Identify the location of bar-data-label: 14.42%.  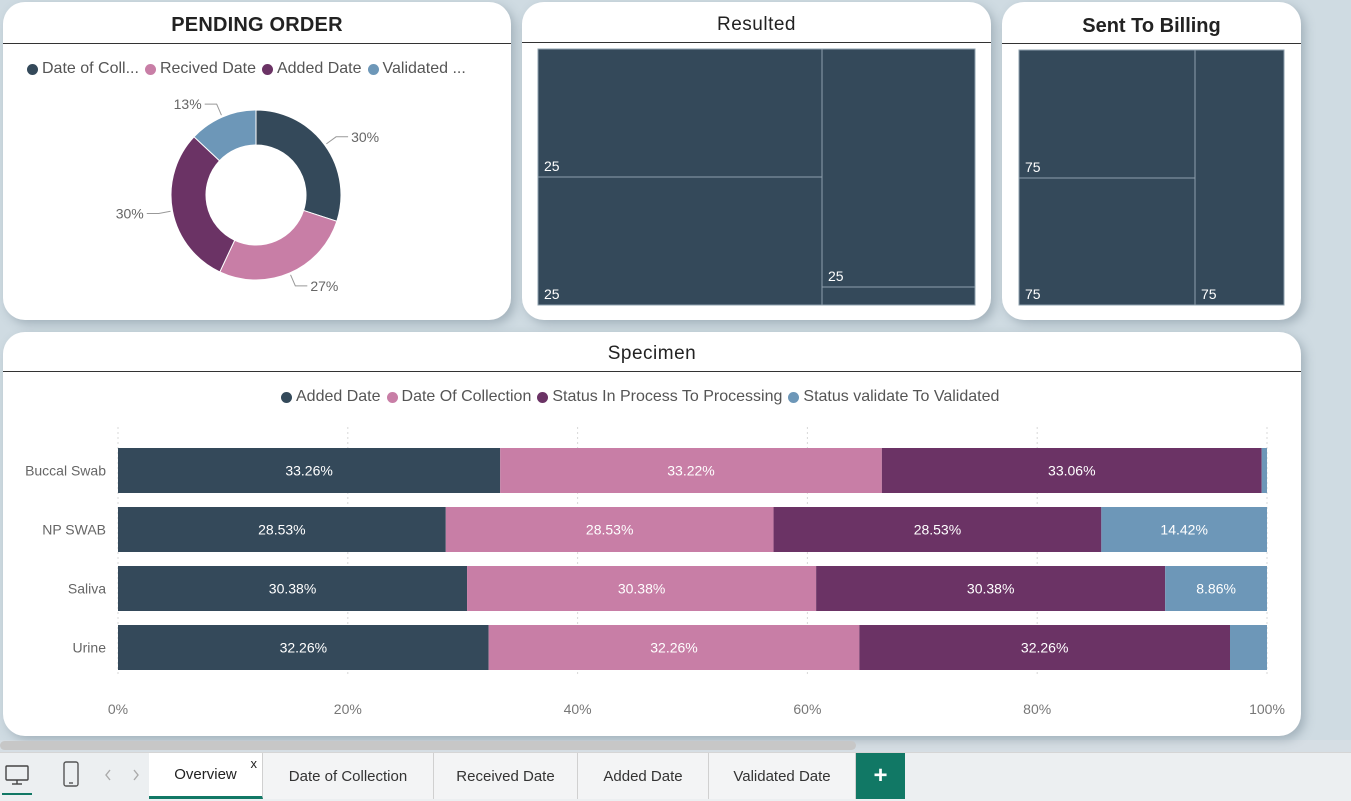
(1183, 530).